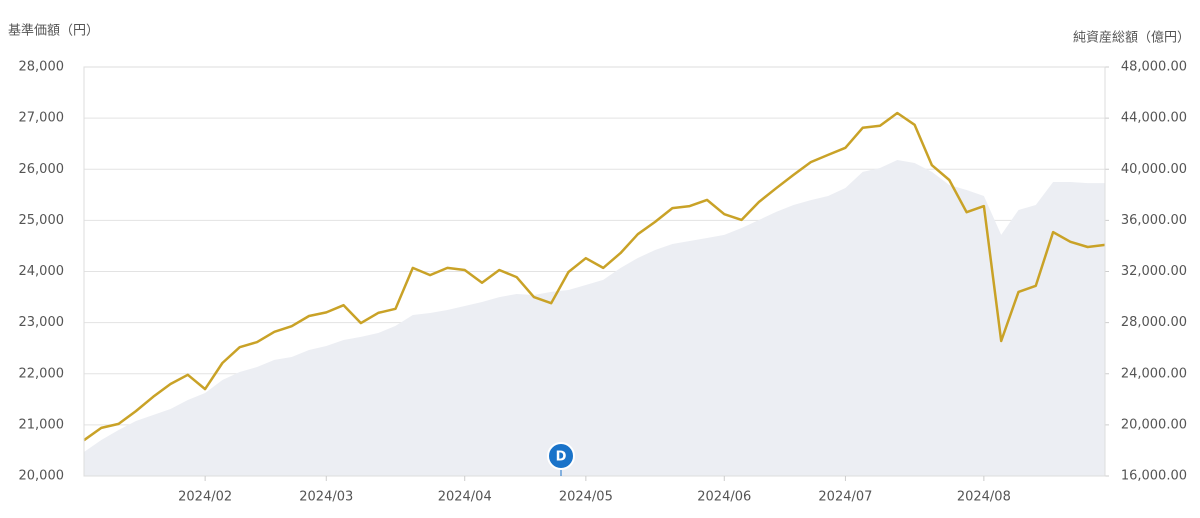  I want to click on x-tick-label: 2024/05, so click(586, 497).